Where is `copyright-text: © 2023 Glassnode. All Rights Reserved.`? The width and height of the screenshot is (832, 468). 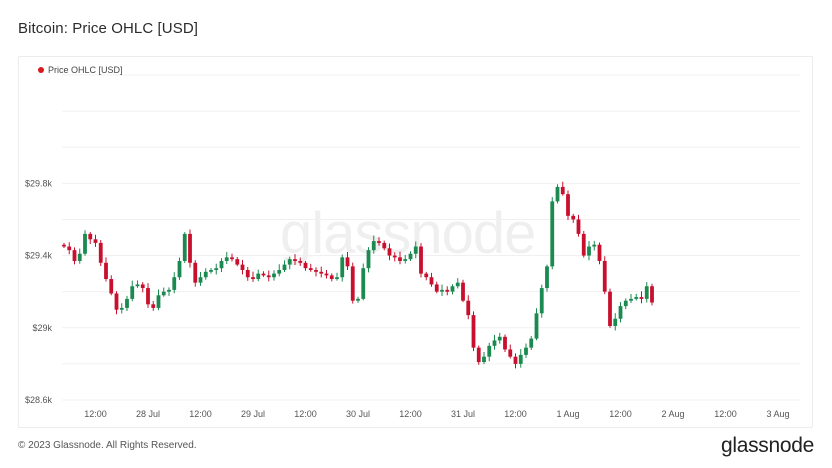
copyright-text: © 2023 Glassnode. All Rights Reserved. is located at coordinates (107, 445).